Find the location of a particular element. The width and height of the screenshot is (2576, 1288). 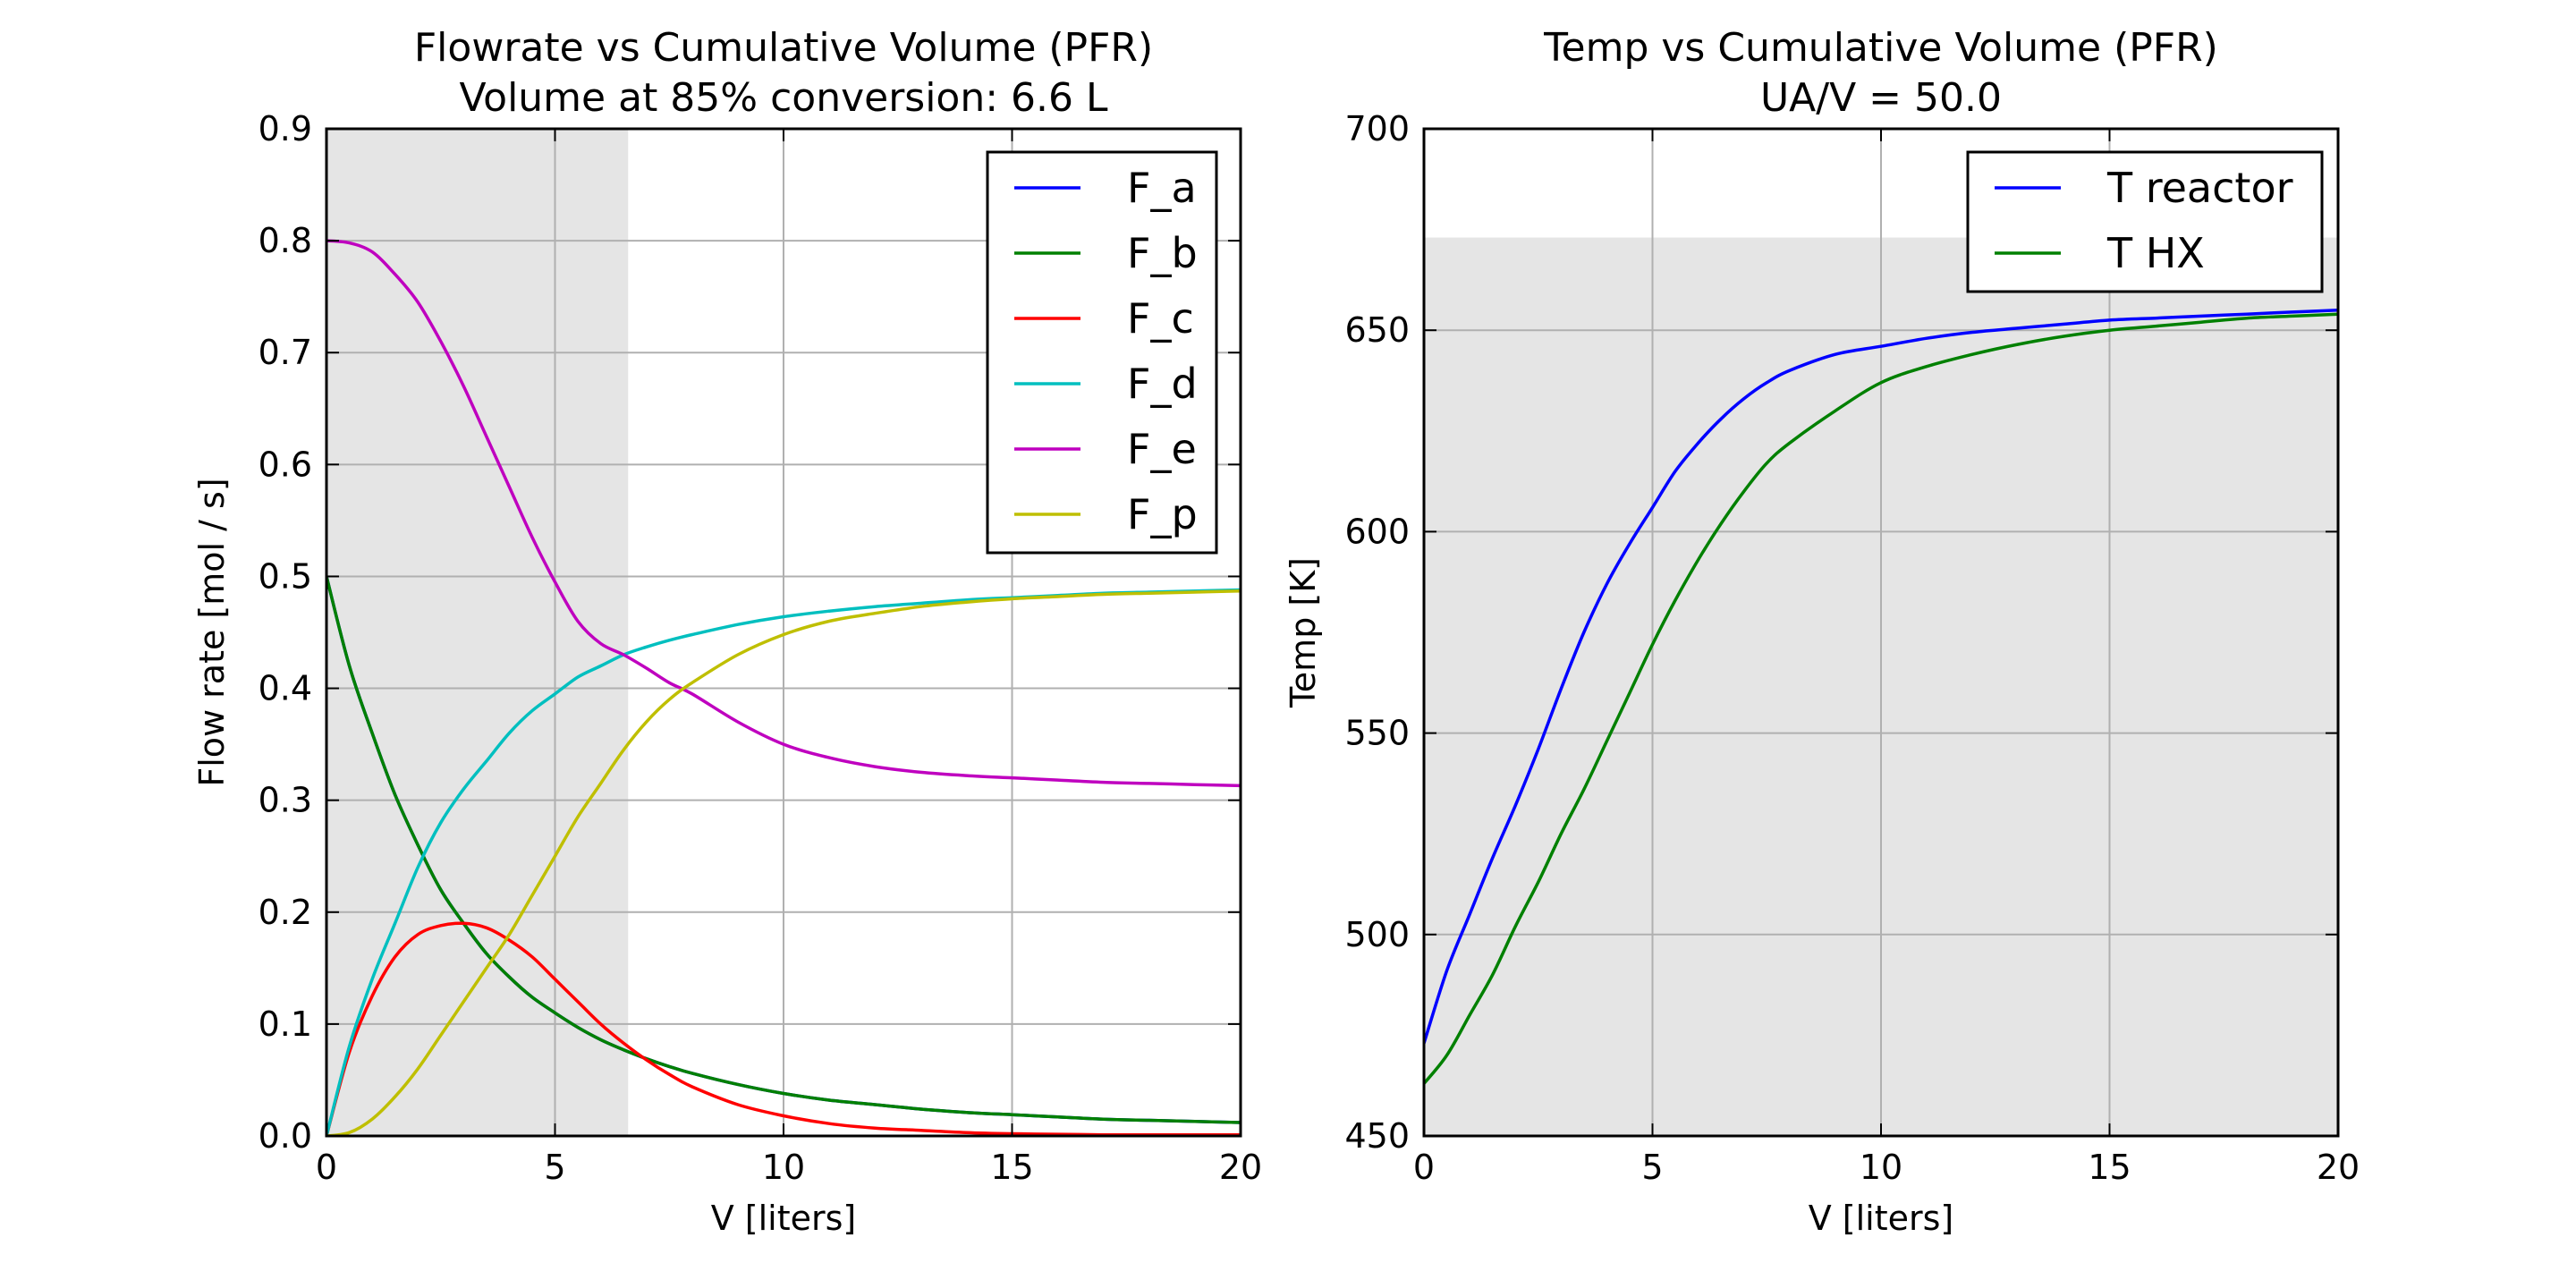

flowrate-y-tick-label: 0.3 is located at coordinates (285, 800).